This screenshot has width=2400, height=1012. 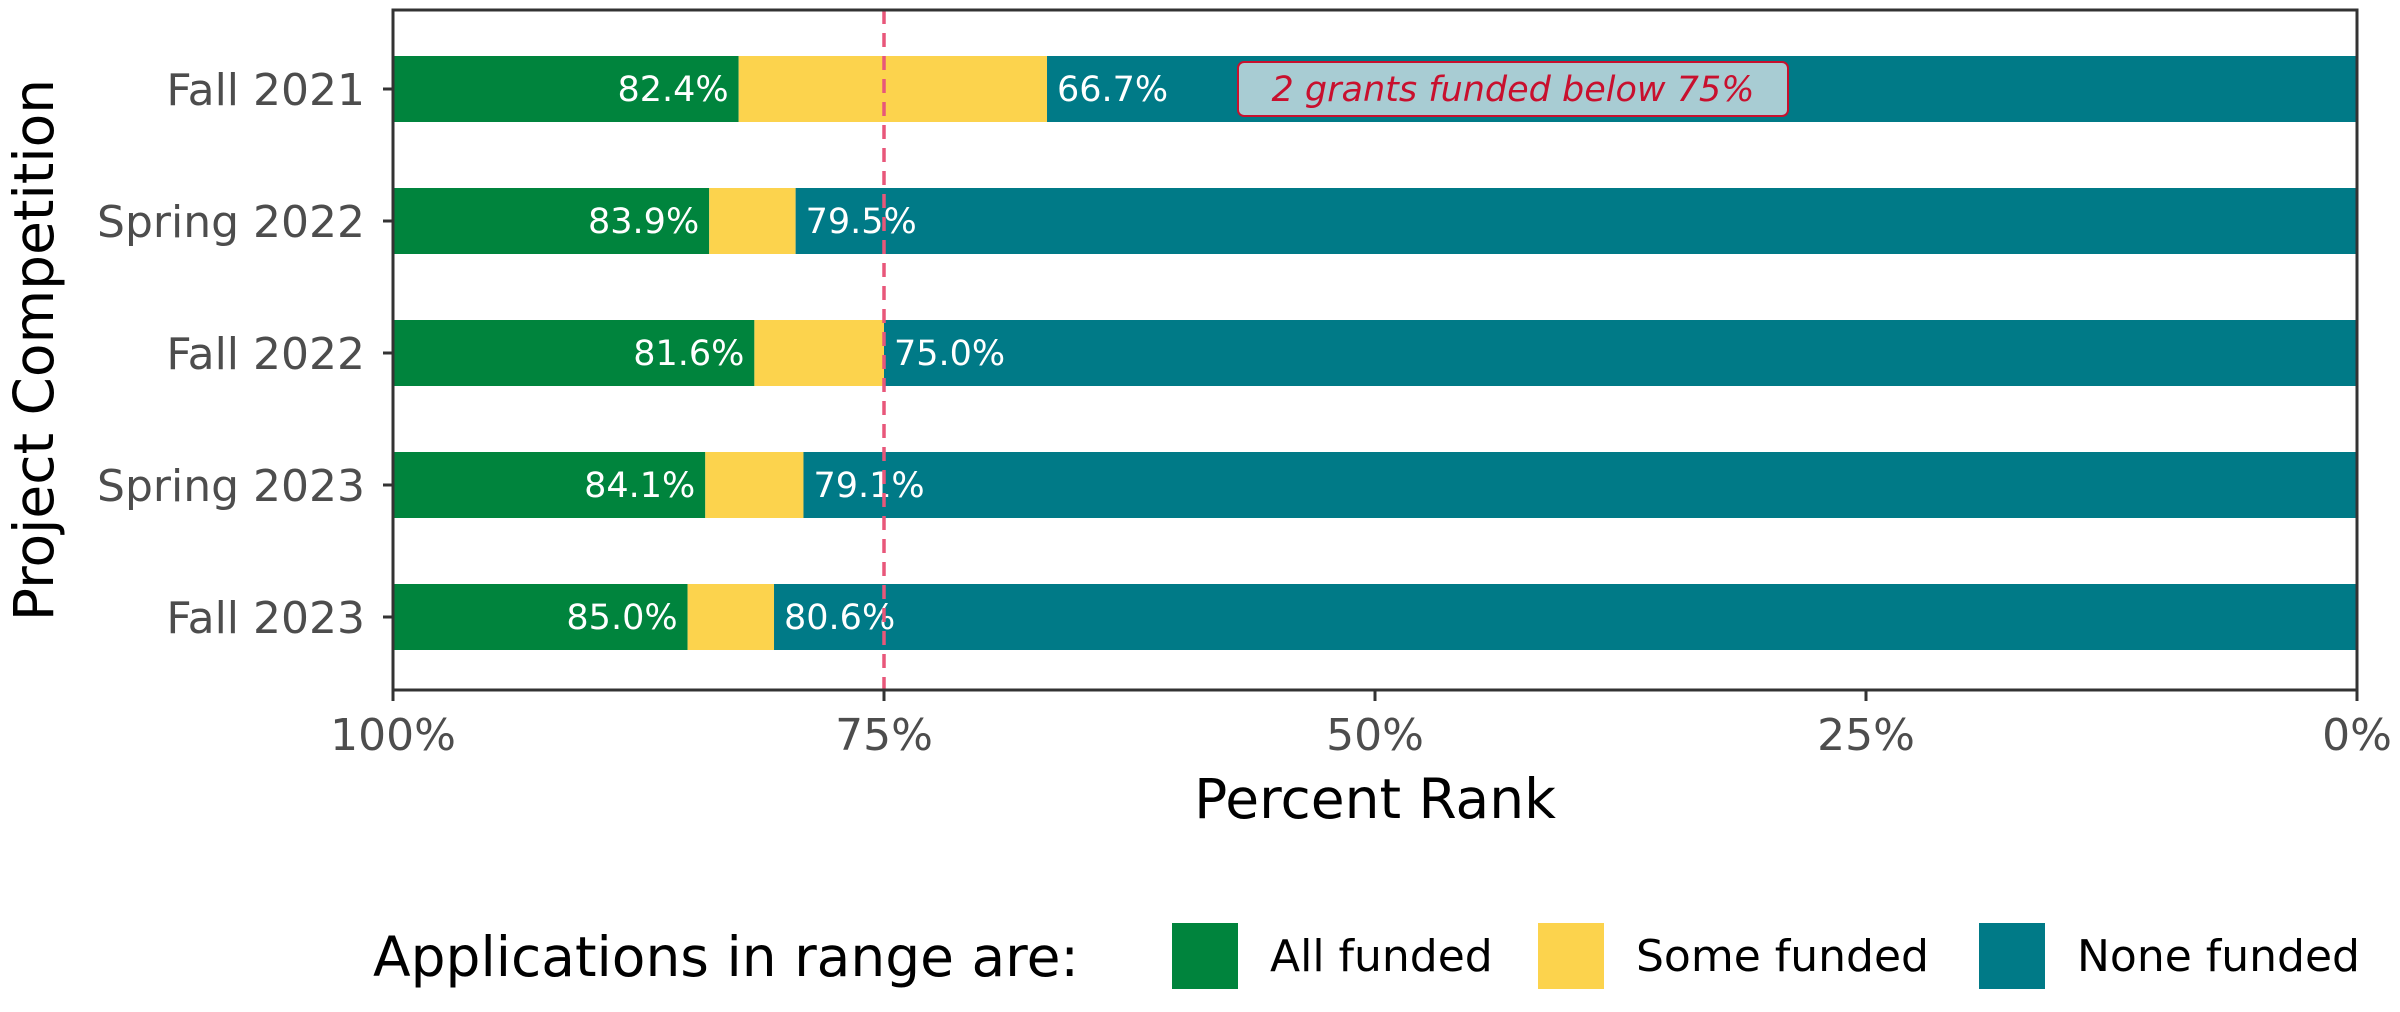 What do you see at coordinates (884, 735) in the screenshot?
I see `x-tick-label: 75%` at bounding box center [884, 735].